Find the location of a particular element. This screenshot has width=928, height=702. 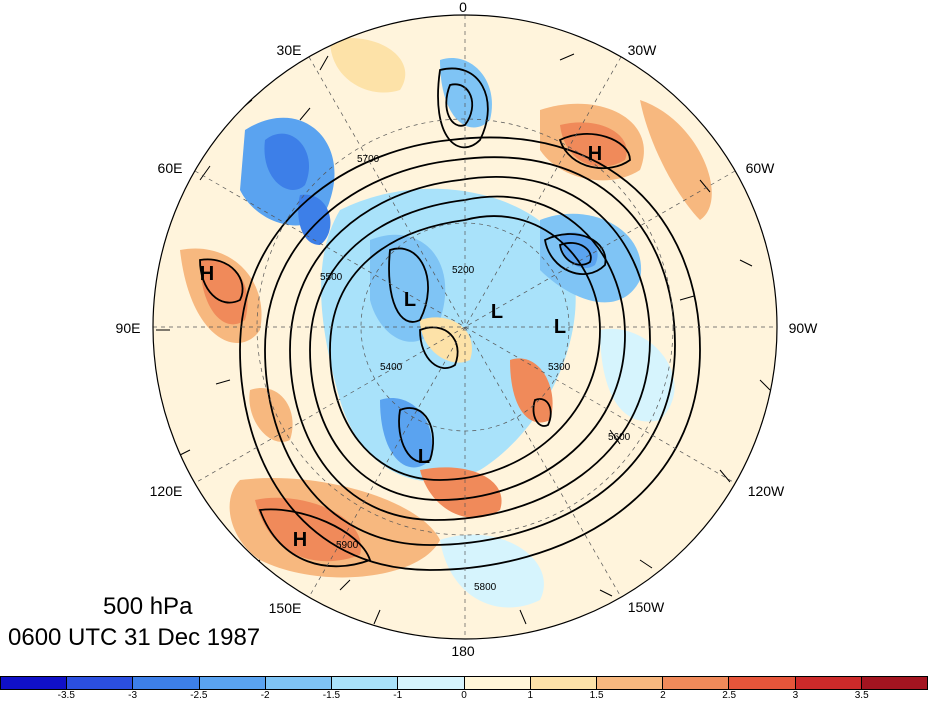

colorbar-tick-label: -3.5 is located at coordinates (66, 695).